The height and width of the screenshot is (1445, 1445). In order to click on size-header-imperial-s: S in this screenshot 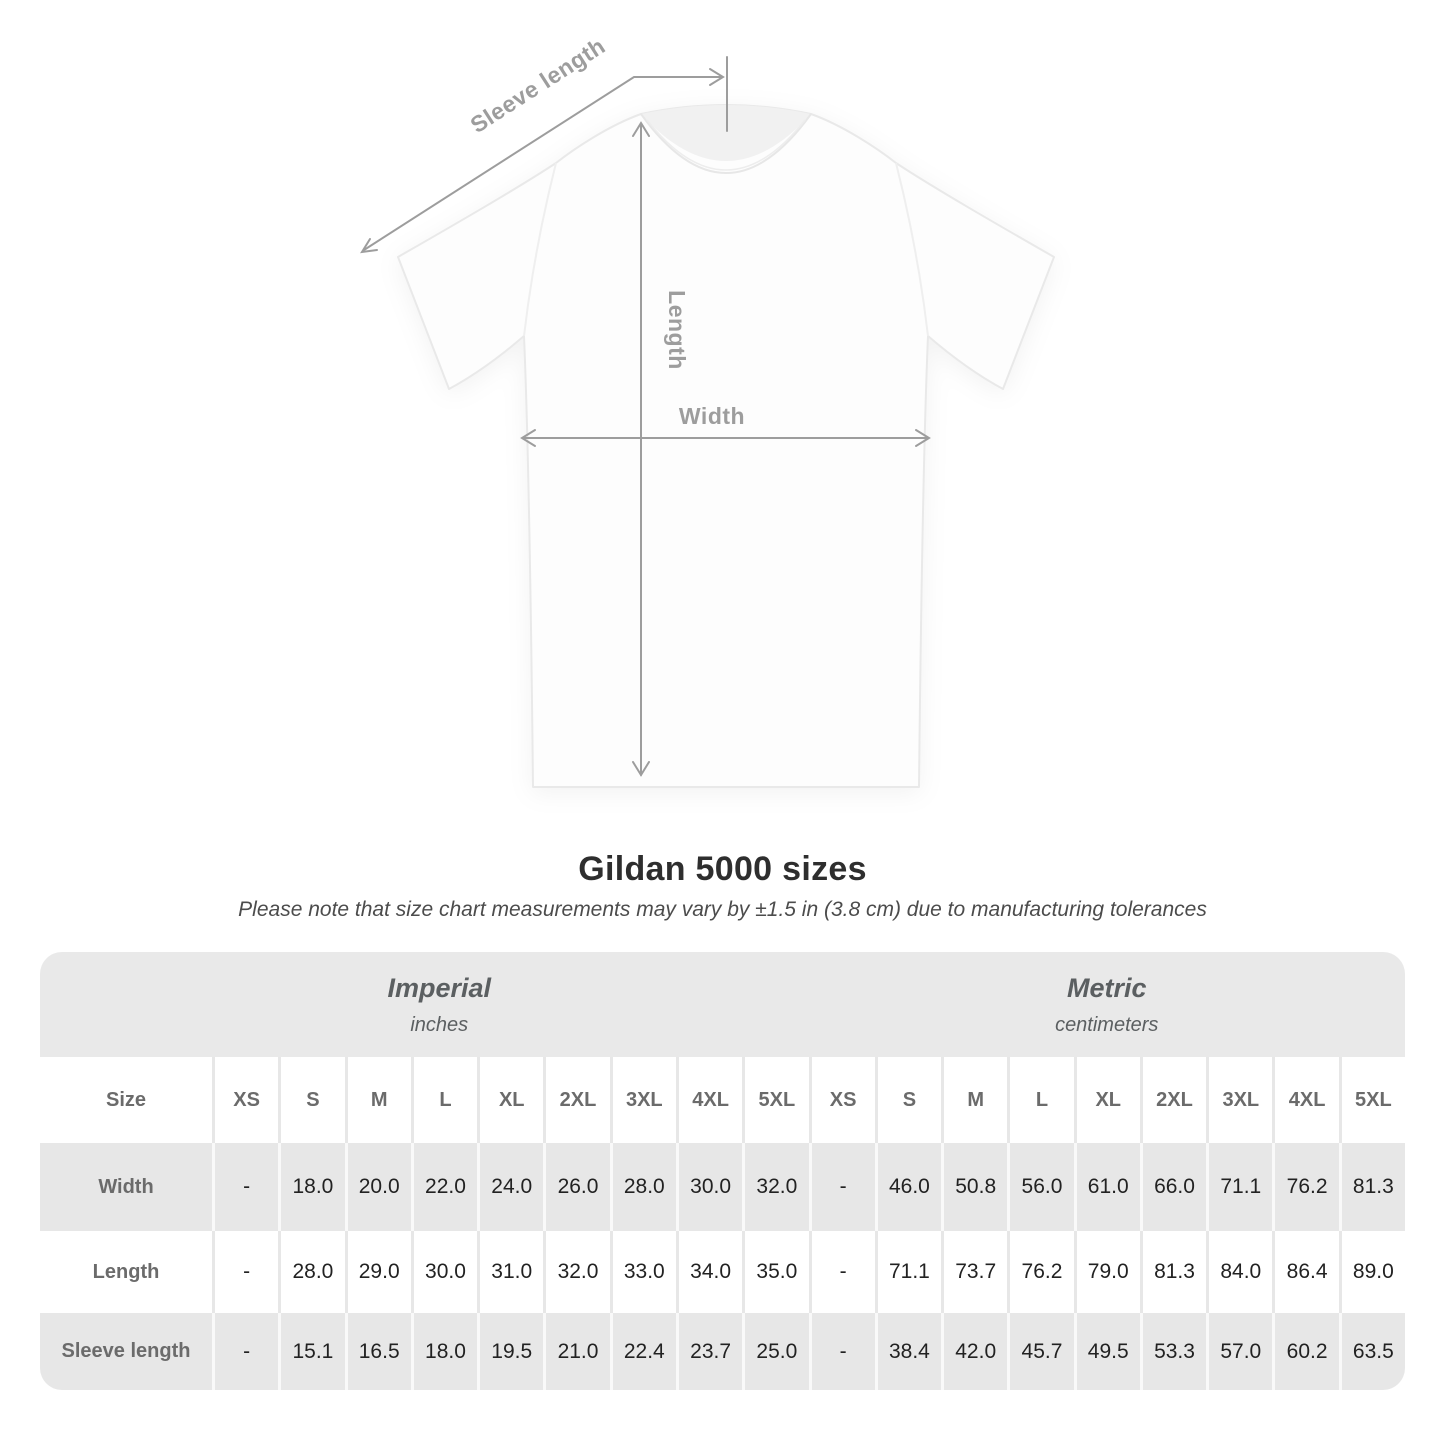, I will do `click(311, 1100)`.